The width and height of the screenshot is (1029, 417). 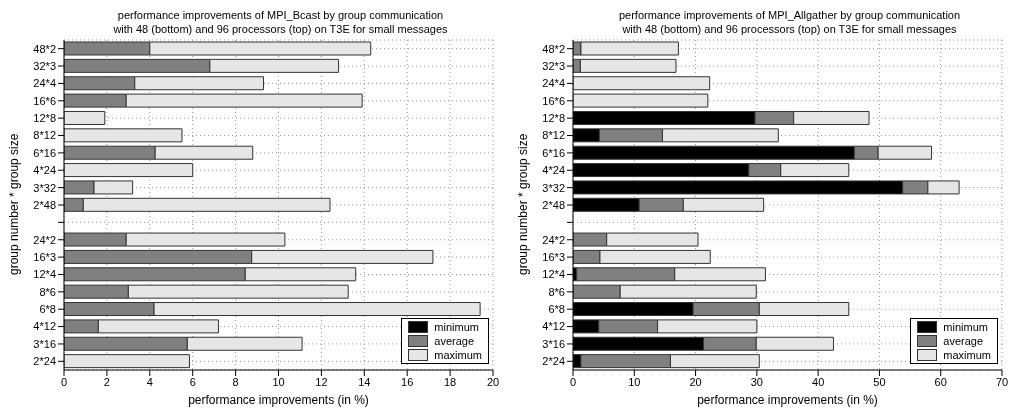 I want to click on x-tick-label: 18, so click(x=450, y=381).